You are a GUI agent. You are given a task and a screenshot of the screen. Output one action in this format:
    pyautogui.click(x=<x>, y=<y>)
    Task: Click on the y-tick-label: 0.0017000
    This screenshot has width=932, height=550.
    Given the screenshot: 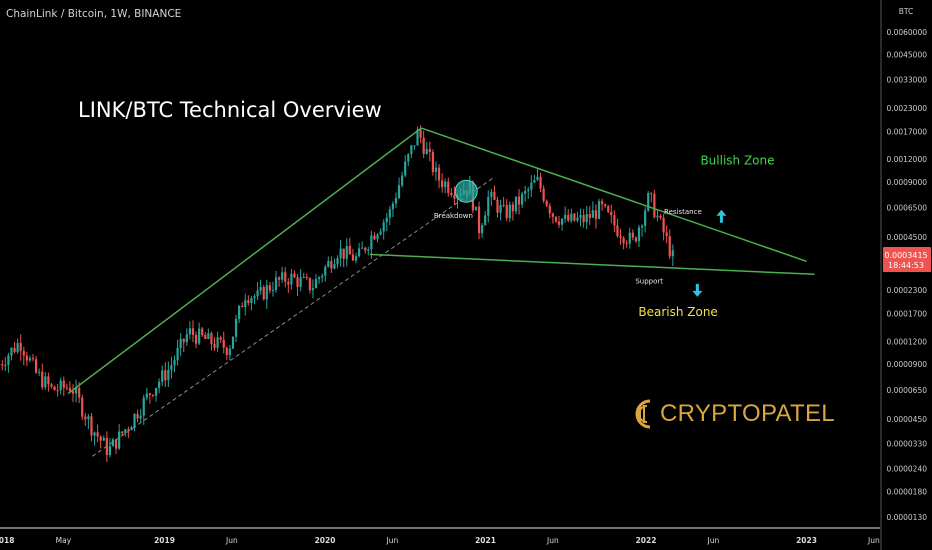 What is the action you would take?
    pyautogui.click(x=906, y=132)
    